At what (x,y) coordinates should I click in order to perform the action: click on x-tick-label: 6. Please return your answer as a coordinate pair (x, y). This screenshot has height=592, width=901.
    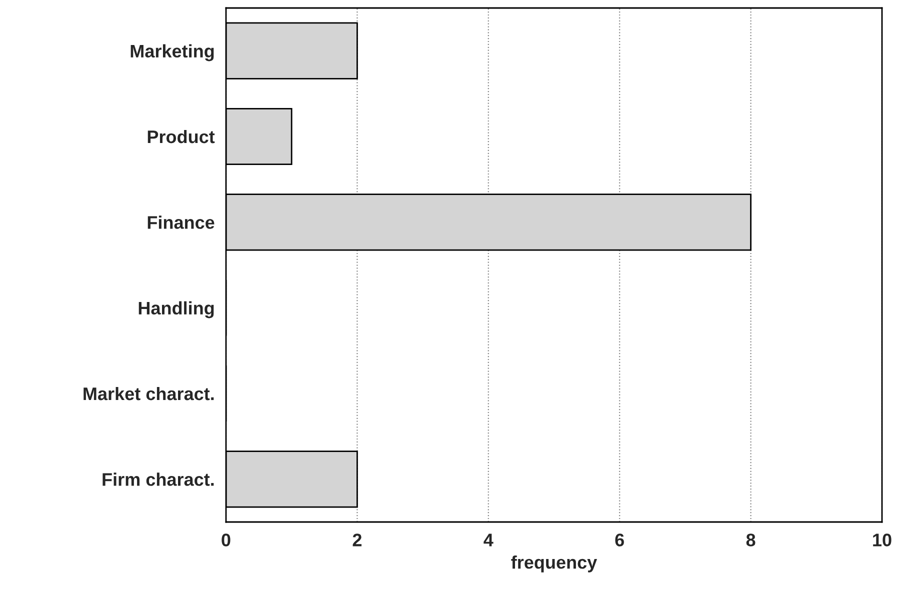
    Looking at the image, I should click on (619, 540).